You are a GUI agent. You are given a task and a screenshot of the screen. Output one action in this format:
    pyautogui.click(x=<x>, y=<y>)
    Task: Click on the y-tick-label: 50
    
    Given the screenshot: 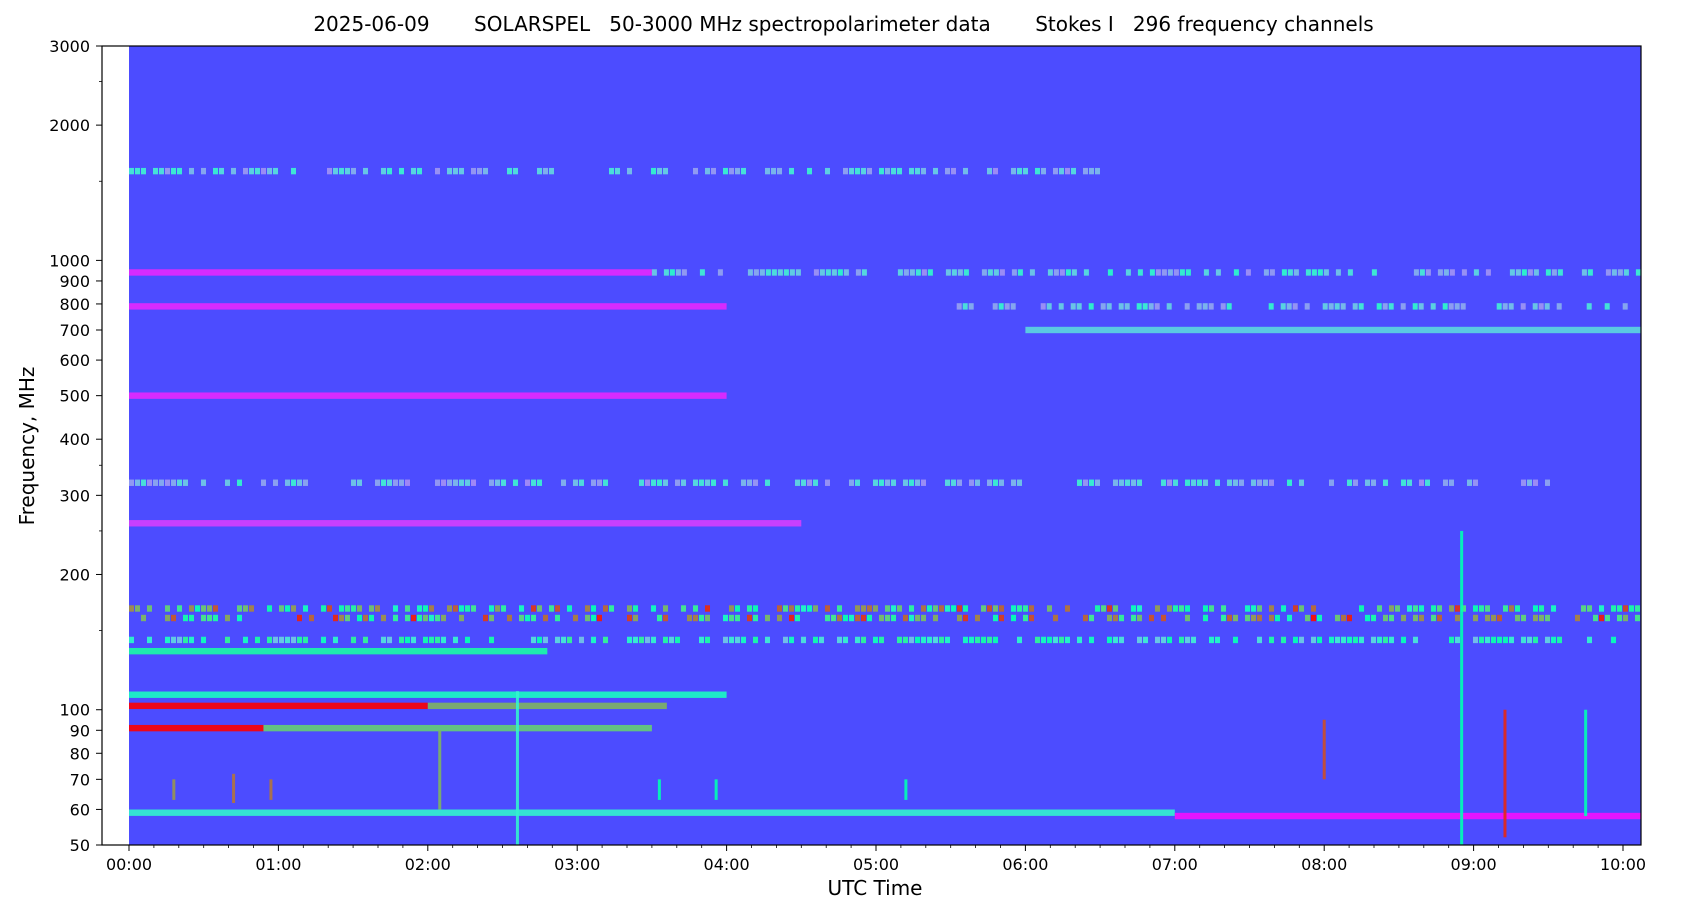 What is the action you would take?
    pyautogui.click(x=80, y=845)
    